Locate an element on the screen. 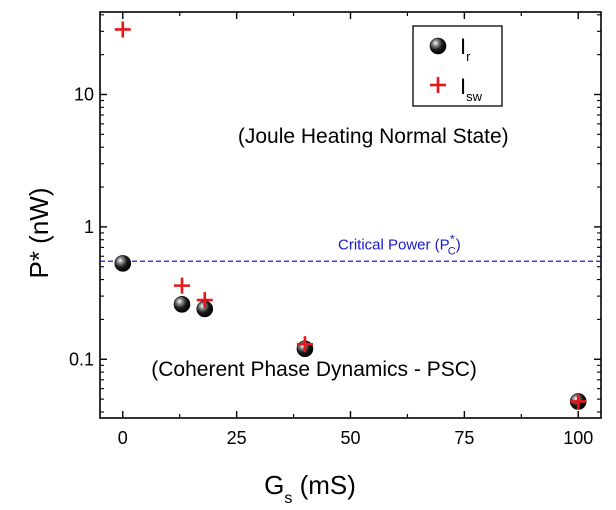 The width and height of the screenshot is (616, 510). x-axis-title: Gs (mS) is located at coordinates (310, 488).